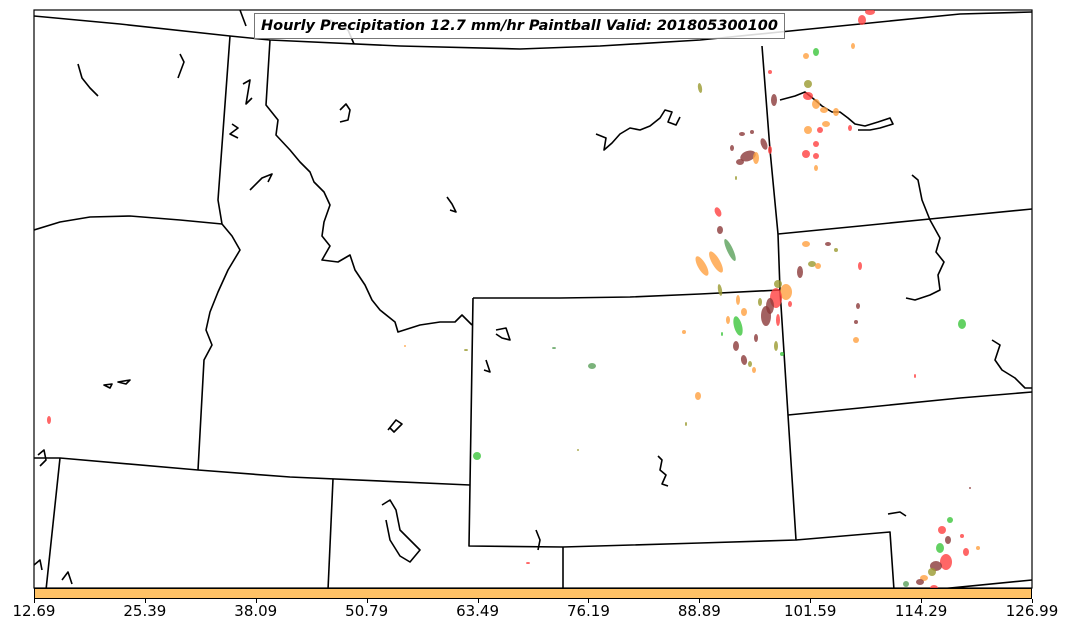 Image resolution: width=1070 pixels, height=633 pixels. Describe the element at coordinates (478, 611) in the screenshot. I see `colorbar-tick-label: 63.49` at that location.